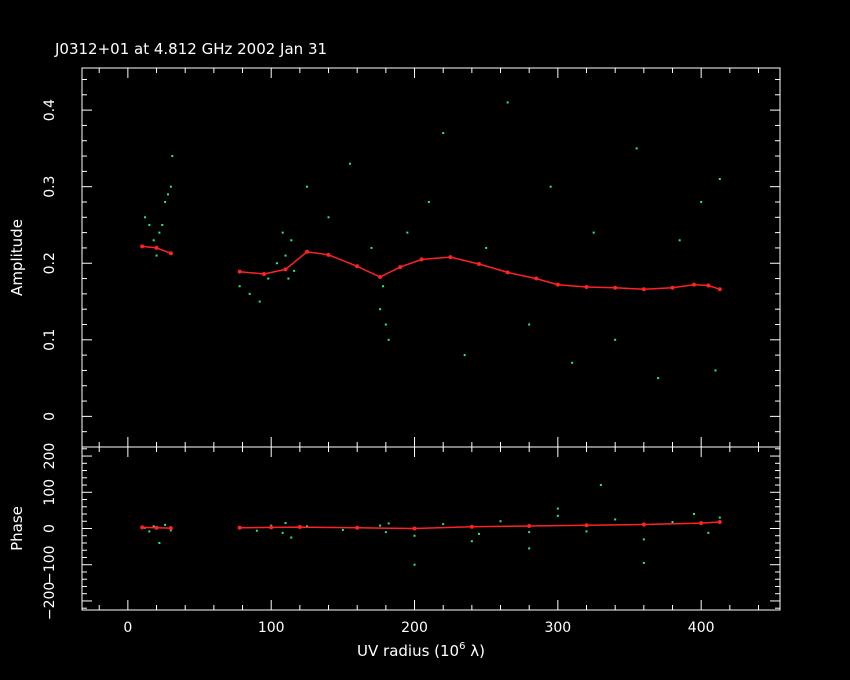 This screenshot has width=850, height=680. Describe the element at coordinates (157, 250) in the screenshot. I see `amplitude-model-line` at that location.